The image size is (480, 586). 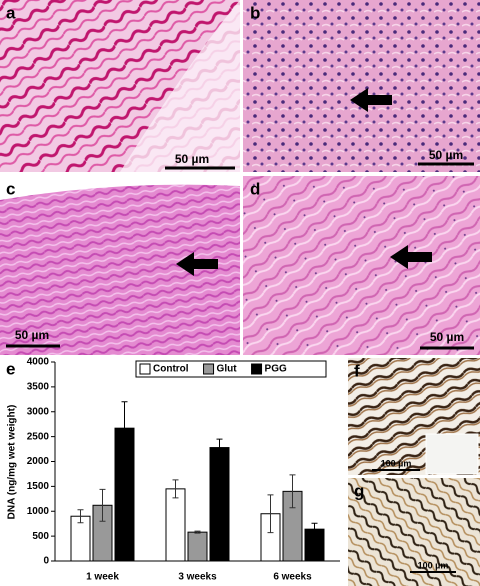 What do you see at coordinates (38, 511) in the screenshot?
I see `y-tick-label: 1000` at bounding box center [38, 511].